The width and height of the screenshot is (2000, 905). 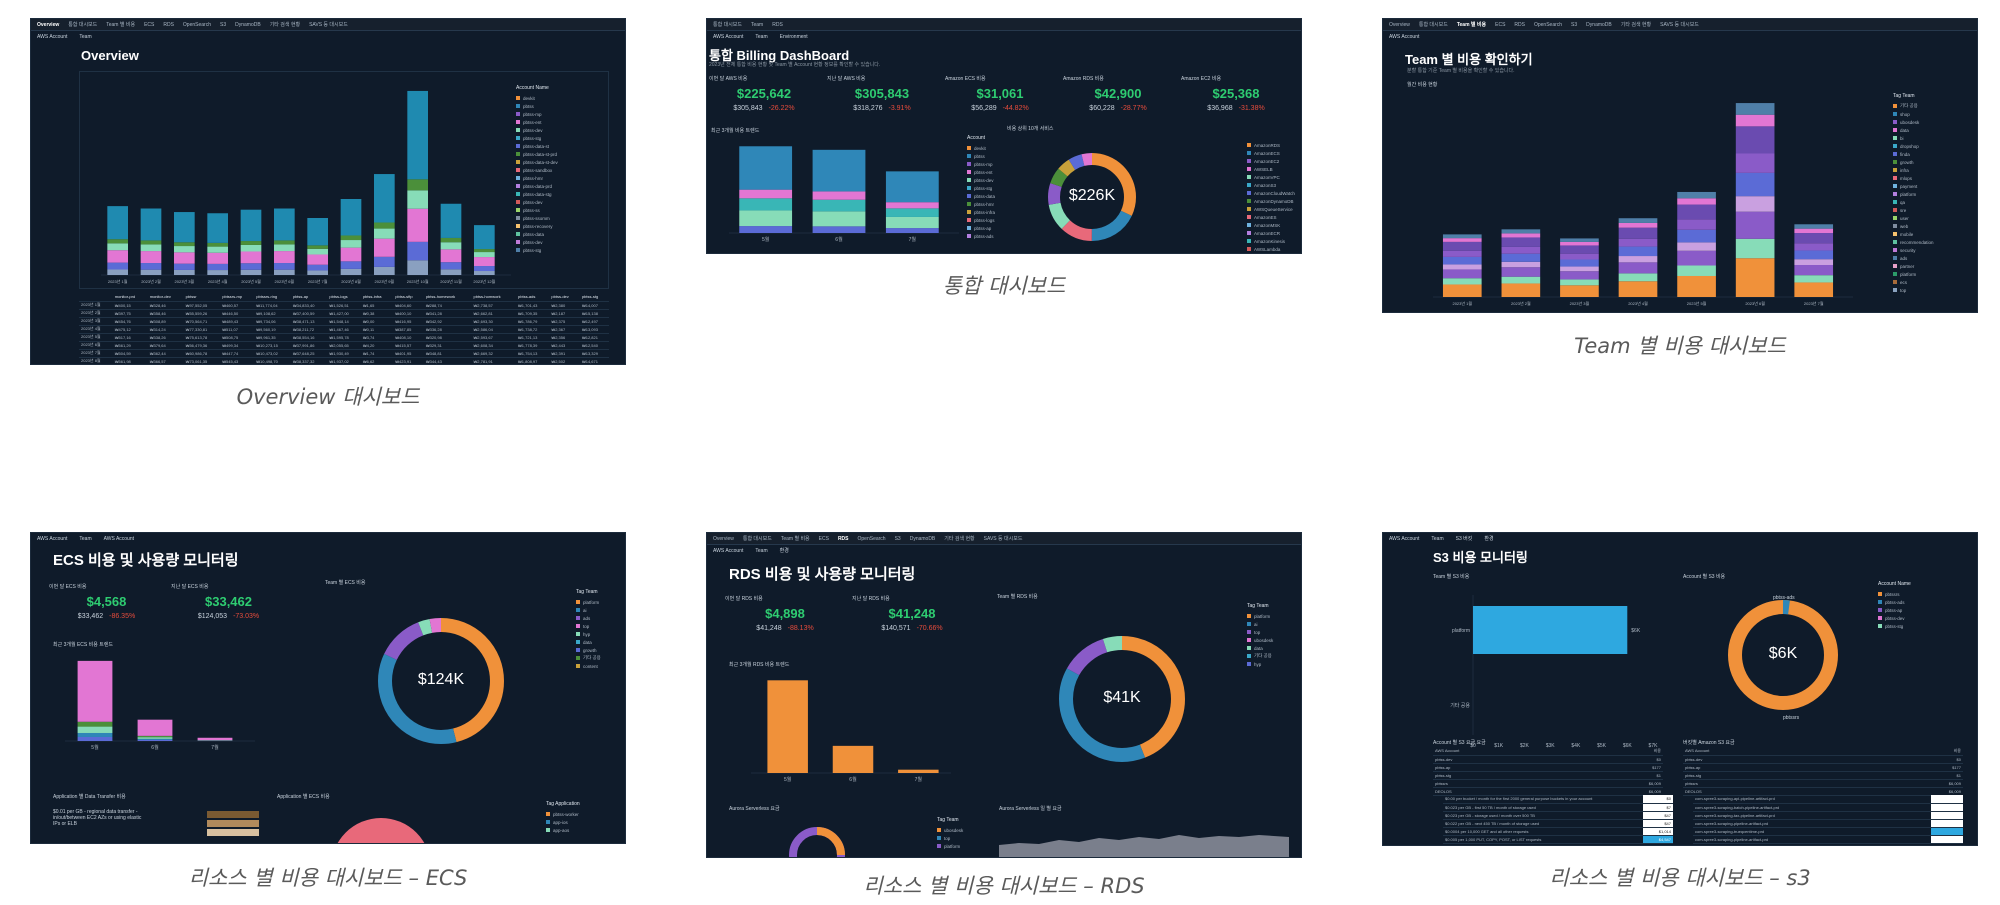 I want to click on nav-tab: DynamoDB, so click(x=922, y=538).